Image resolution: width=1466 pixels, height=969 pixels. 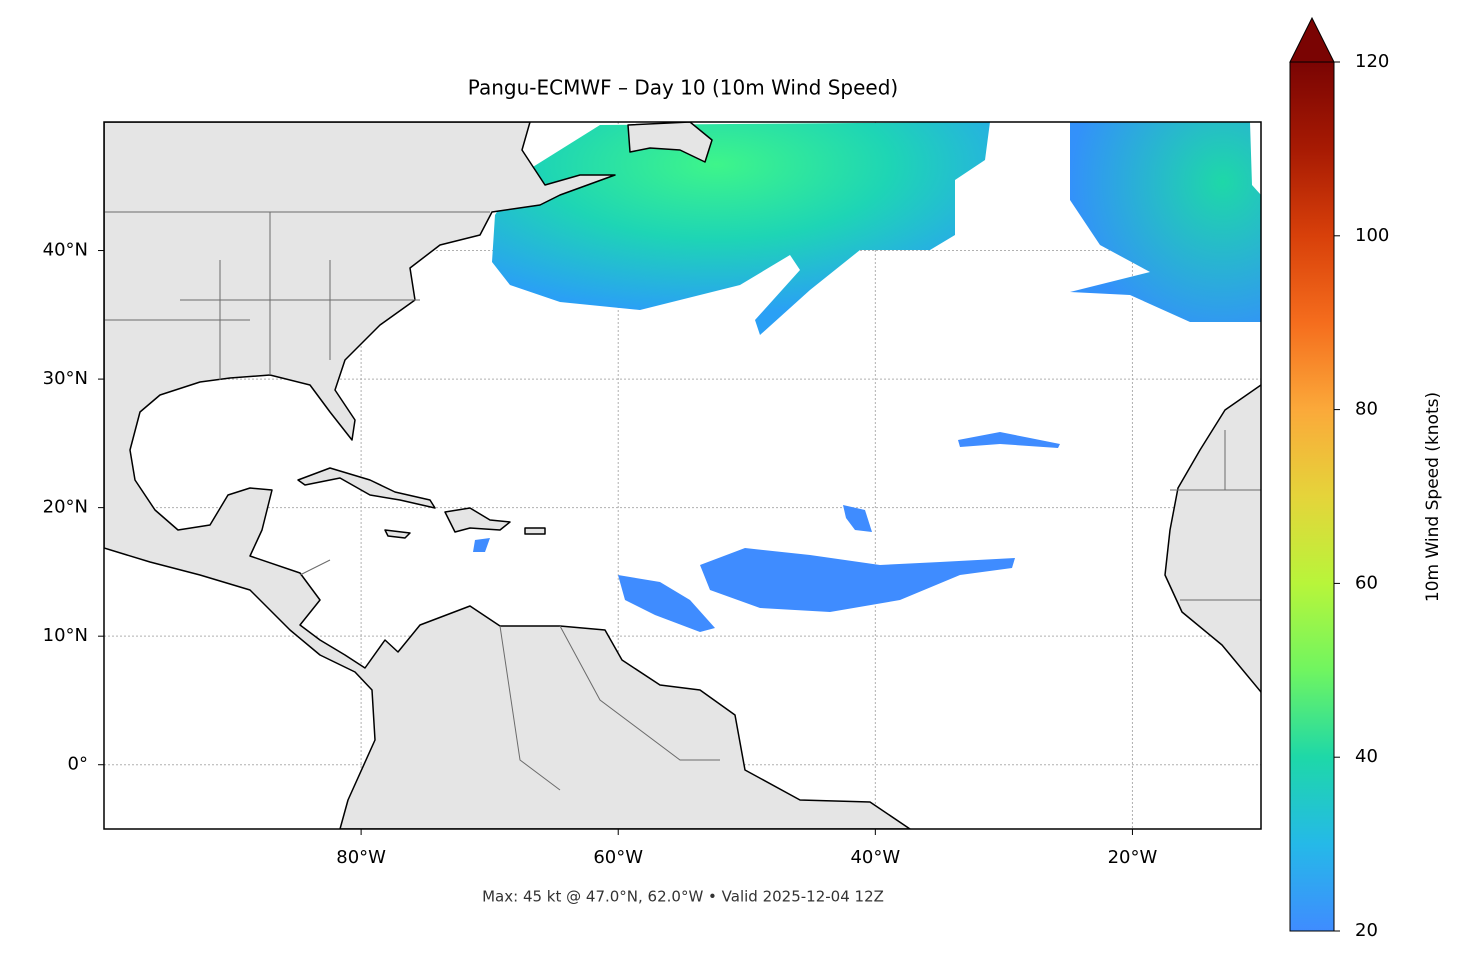 I want to click on colorbar-extend, so click(x=1312, y=39).